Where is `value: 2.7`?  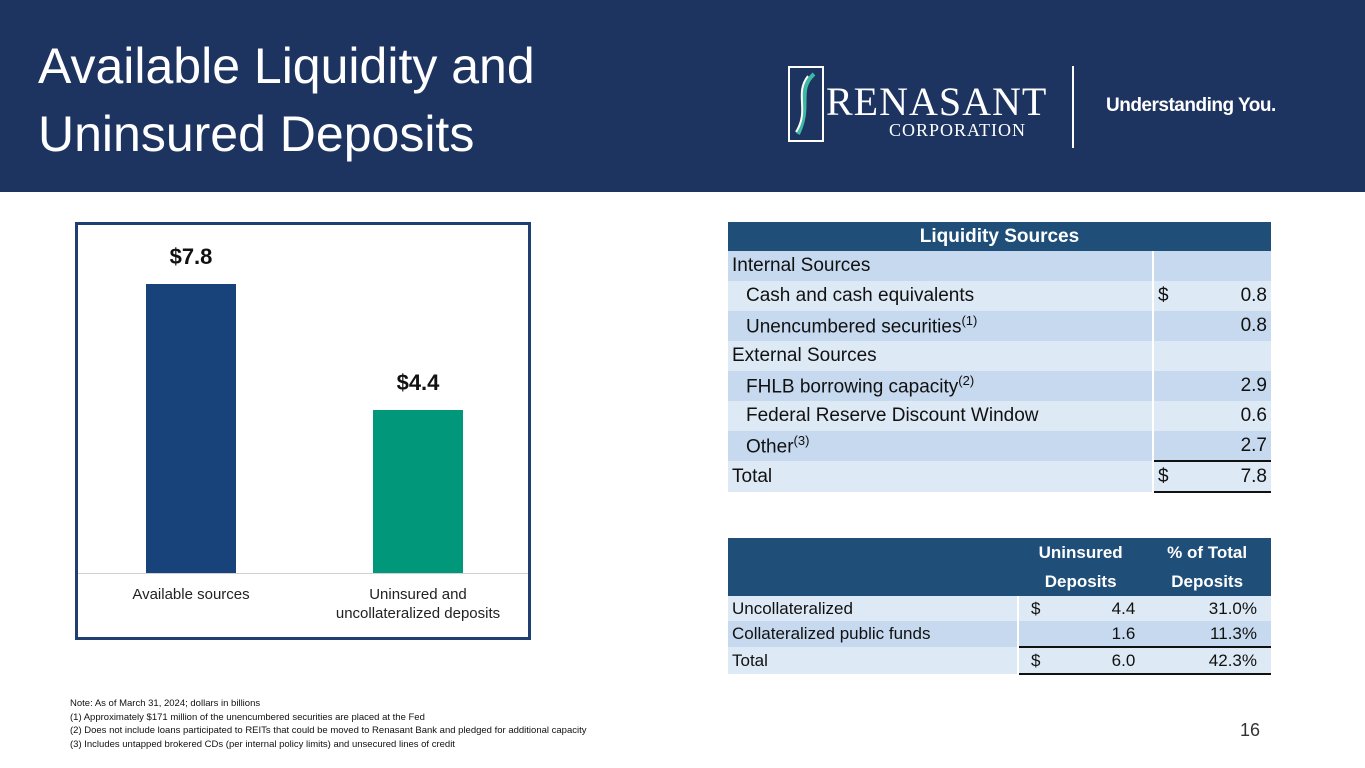 value: 2.7 is located at coordinates (1226, 446).